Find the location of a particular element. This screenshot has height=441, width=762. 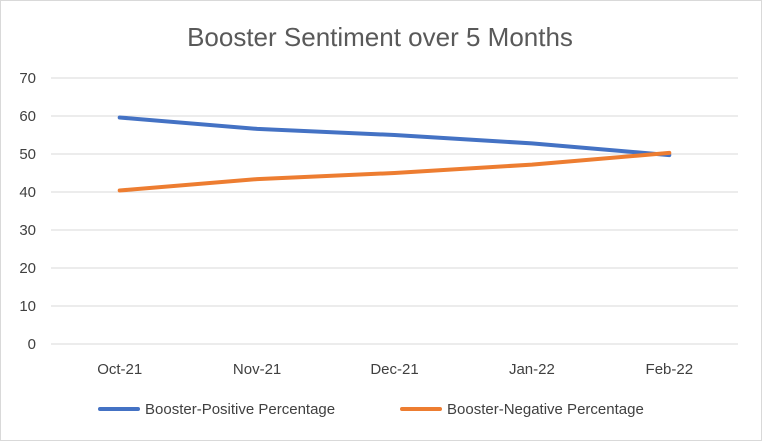

series-line-booster-positive is located at coordinates (394, 136).